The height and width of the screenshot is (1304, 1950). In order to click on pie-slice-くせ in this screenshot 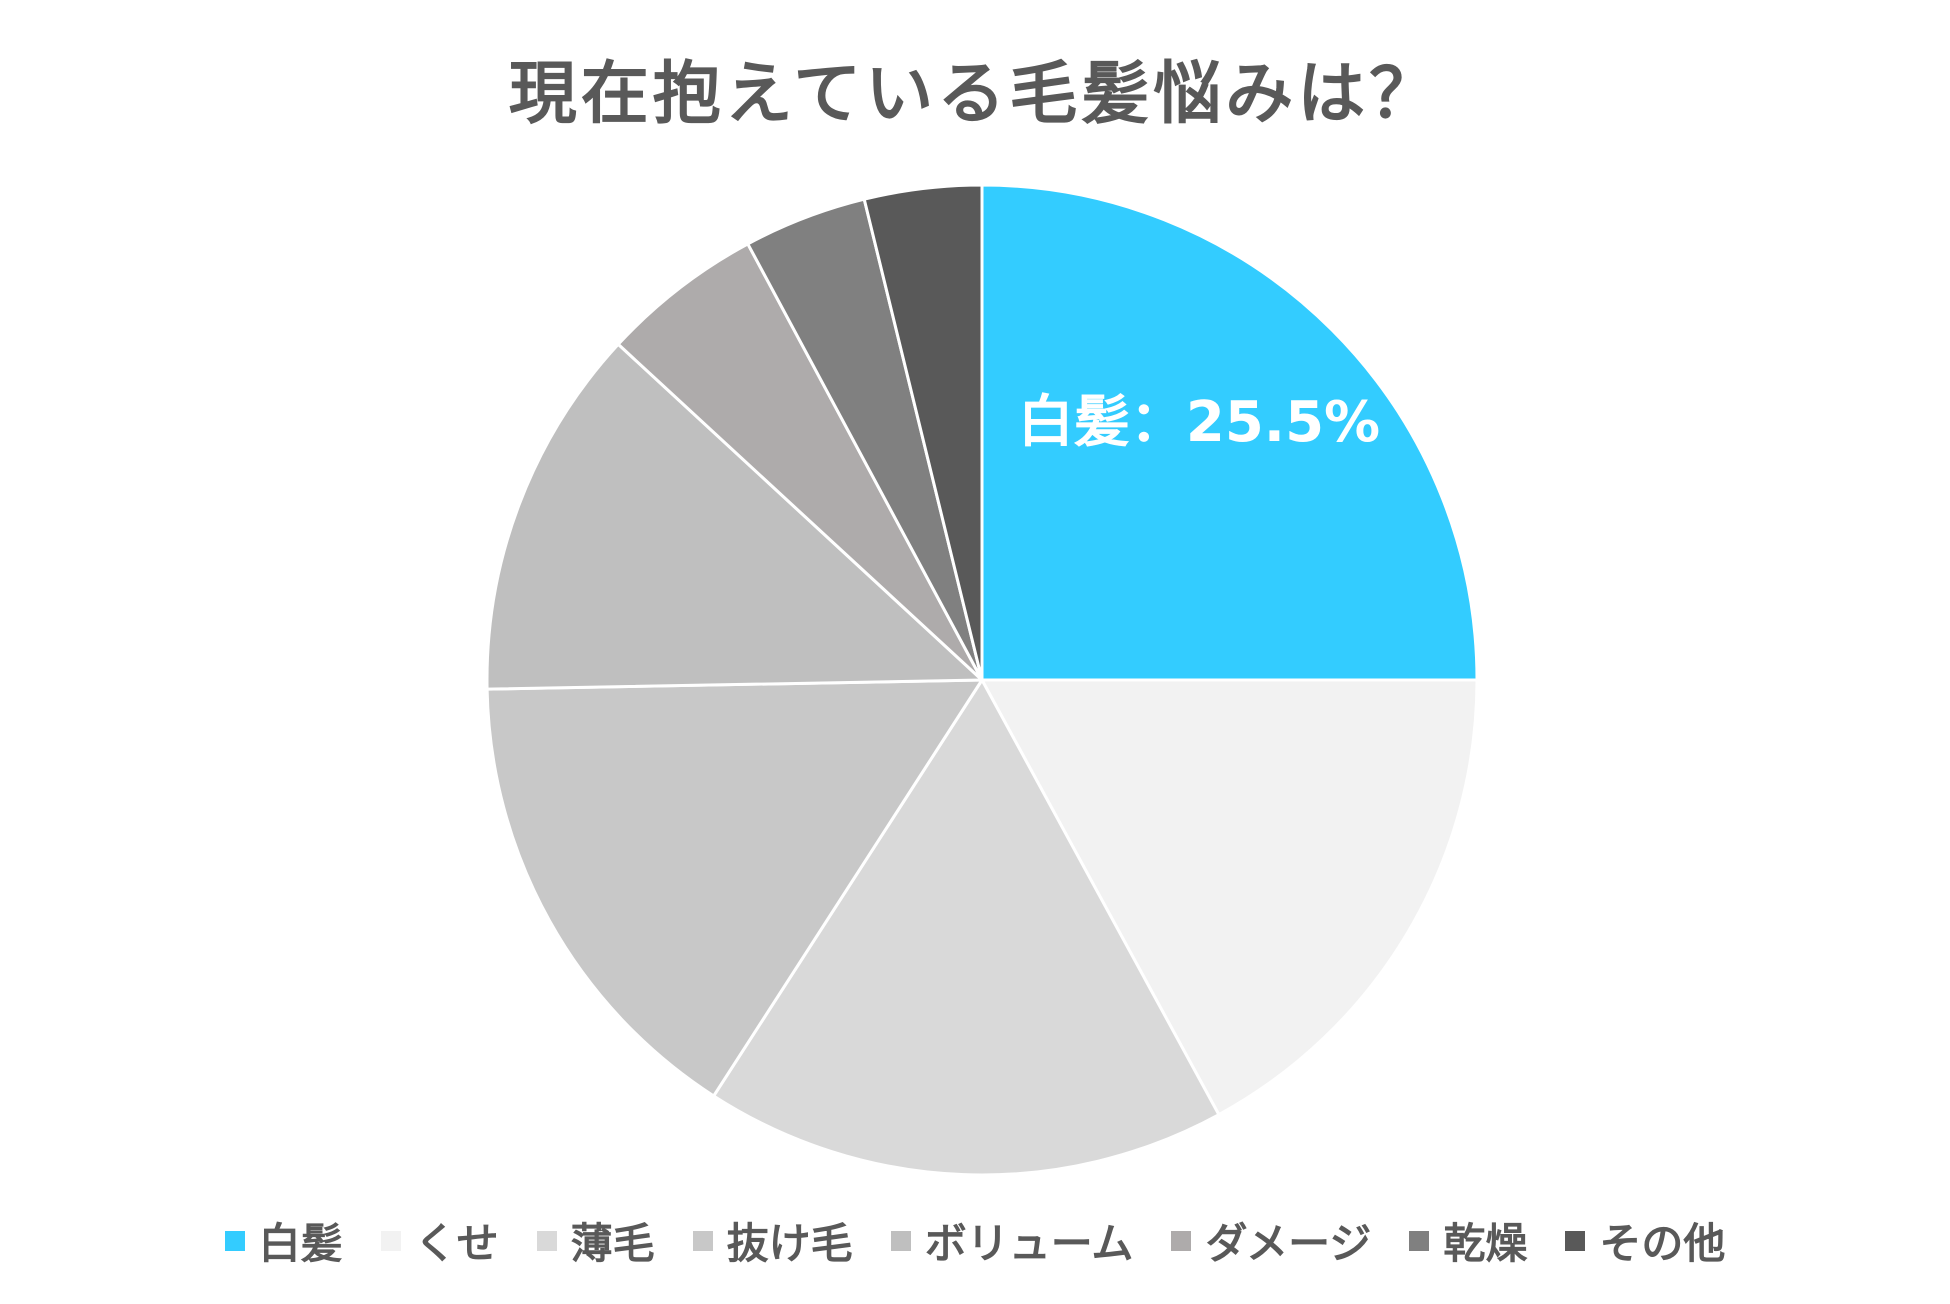, I will do `click(1229, 897)`.